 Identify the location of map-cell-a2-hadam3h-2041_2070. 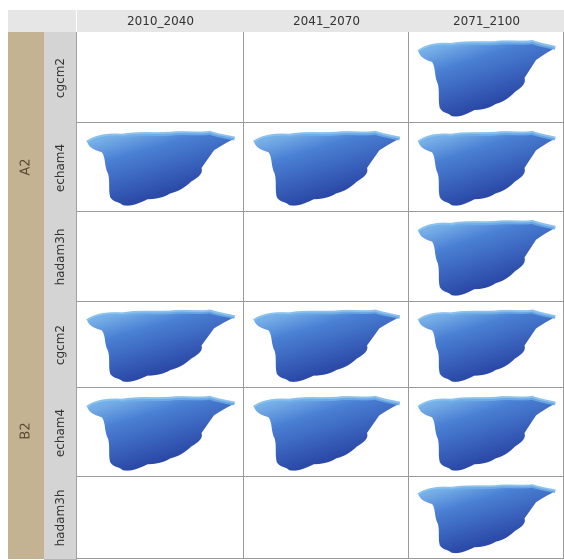
(326, 257).